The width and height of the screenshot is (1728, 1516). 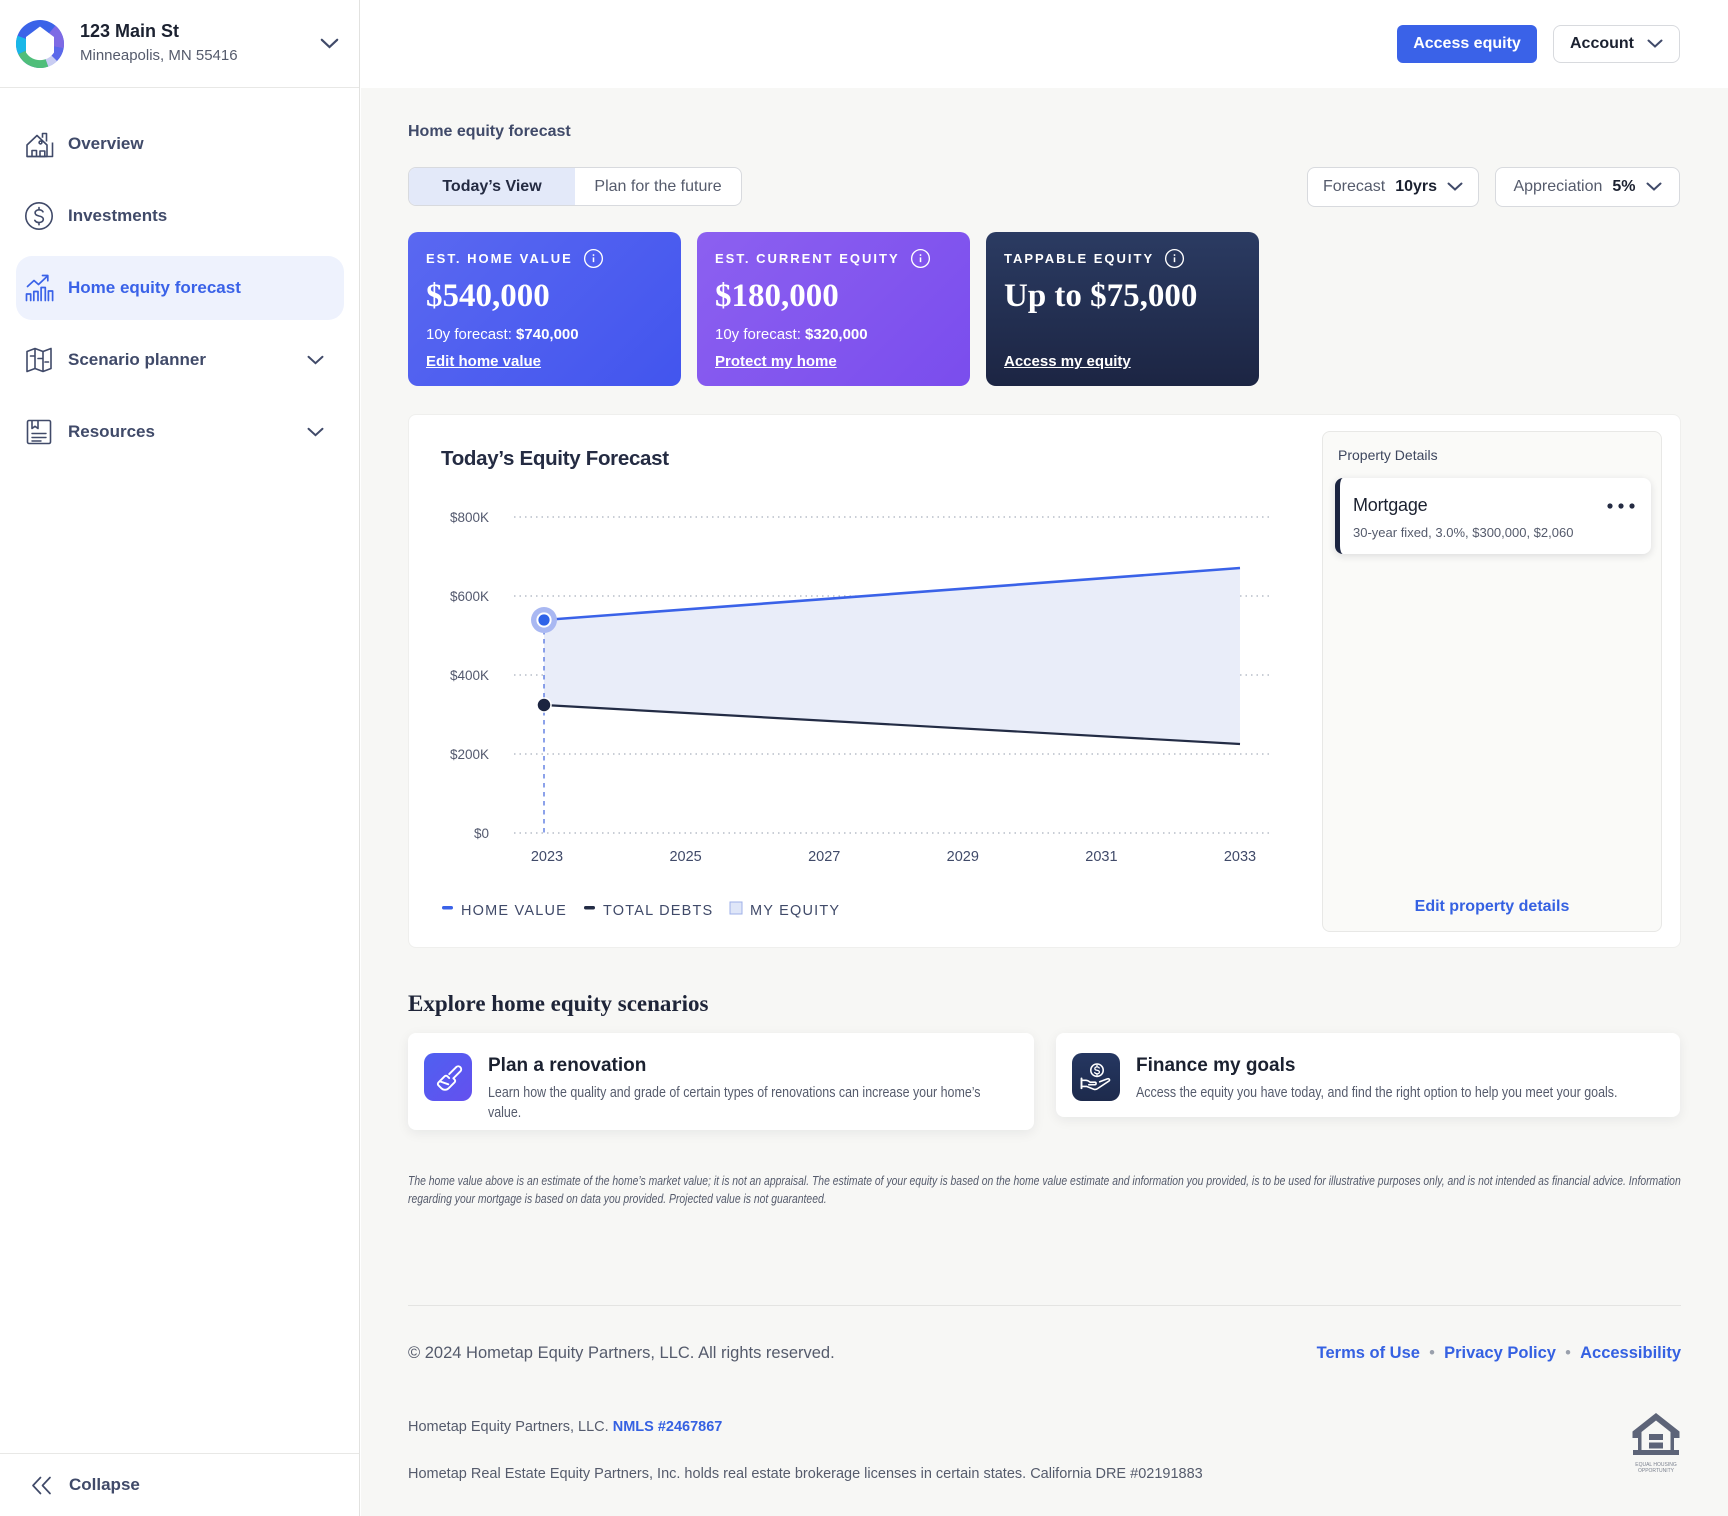 I want to click on svg-text: 2025, so click(x=685, y=857).